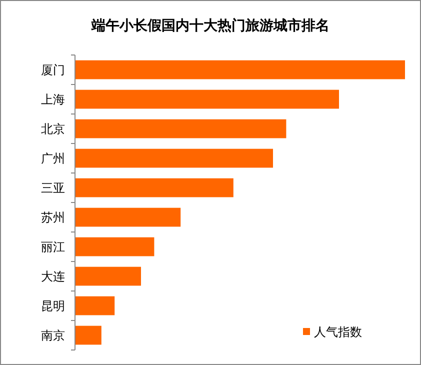  Describe the element at coordinates (53, 187) in the screenshot. I see `y-tick-label: 三亚` at that location.